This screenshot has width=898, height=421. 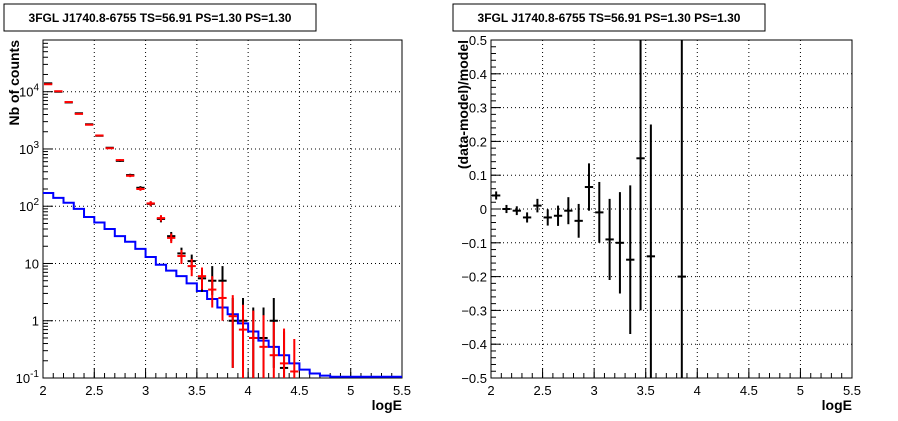 What do you see at coordinates (474, 310) in the screenshot?
I see `y-tick-label: −0.3` at bounding box center [474, 310].